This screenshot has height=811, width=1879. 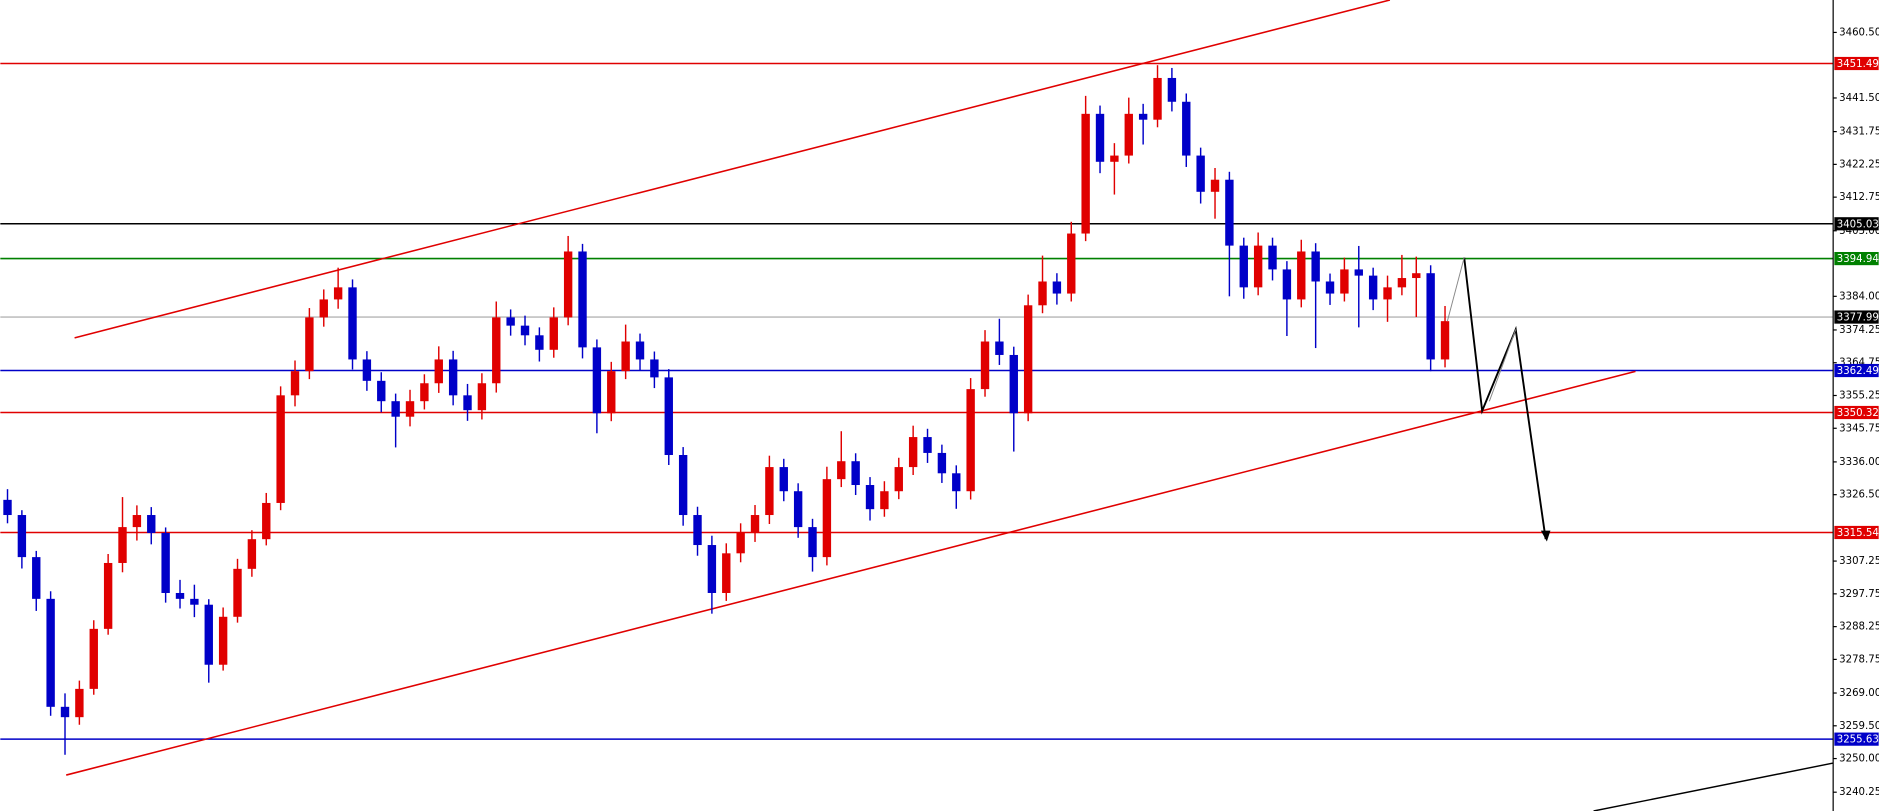 What do you see at coordinates (1859, 759) in the screenshot?
I see `y-tick-label: 3250.00` at bounding box center [1859, 759].